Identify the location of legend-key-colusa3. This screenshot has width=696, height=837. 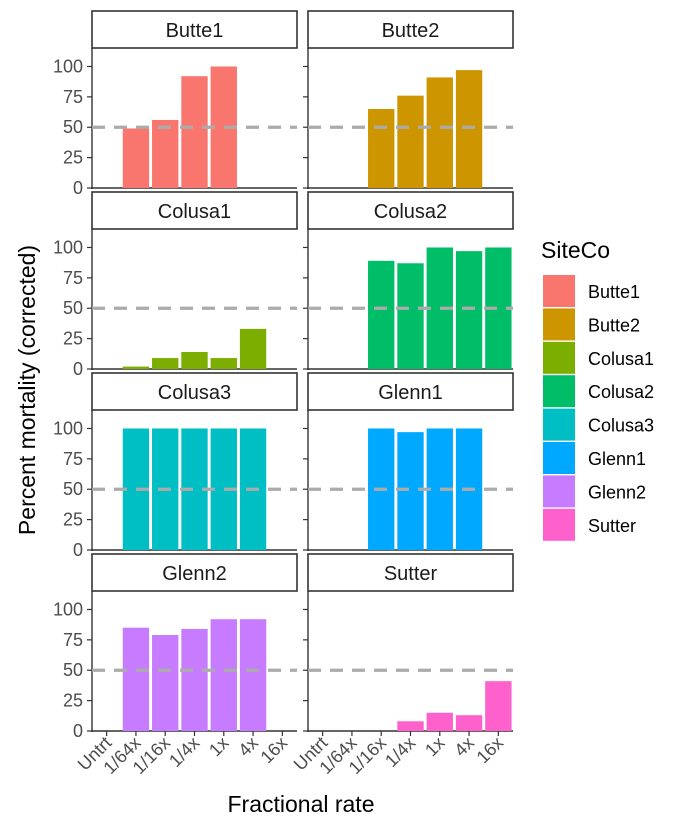
(559, 424).